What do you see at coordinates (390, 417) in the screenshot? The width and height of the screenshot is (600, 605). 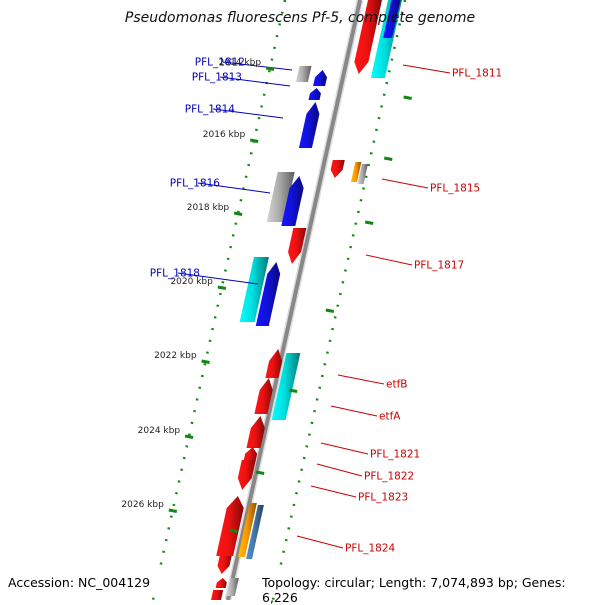 I see `gene-label-etfa: etfA` at bounding box center [390, 417].